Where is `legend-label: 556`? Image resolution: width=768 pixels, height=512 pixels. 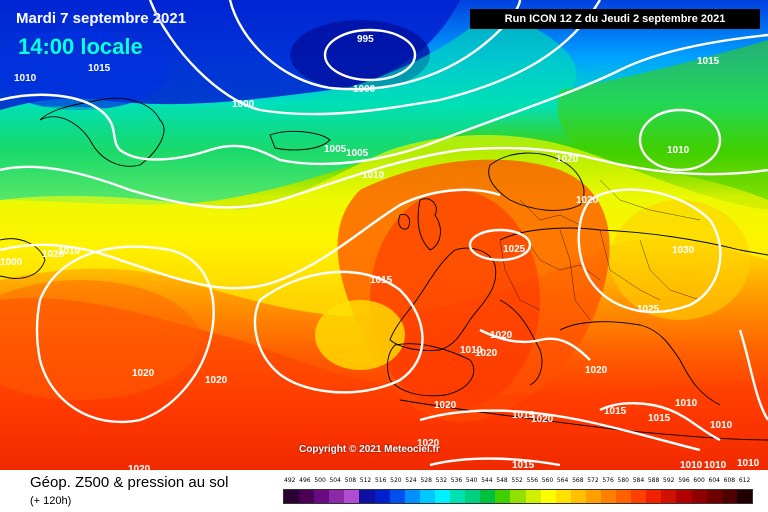
legend-label: 556 is located at coordinates (532, 480).